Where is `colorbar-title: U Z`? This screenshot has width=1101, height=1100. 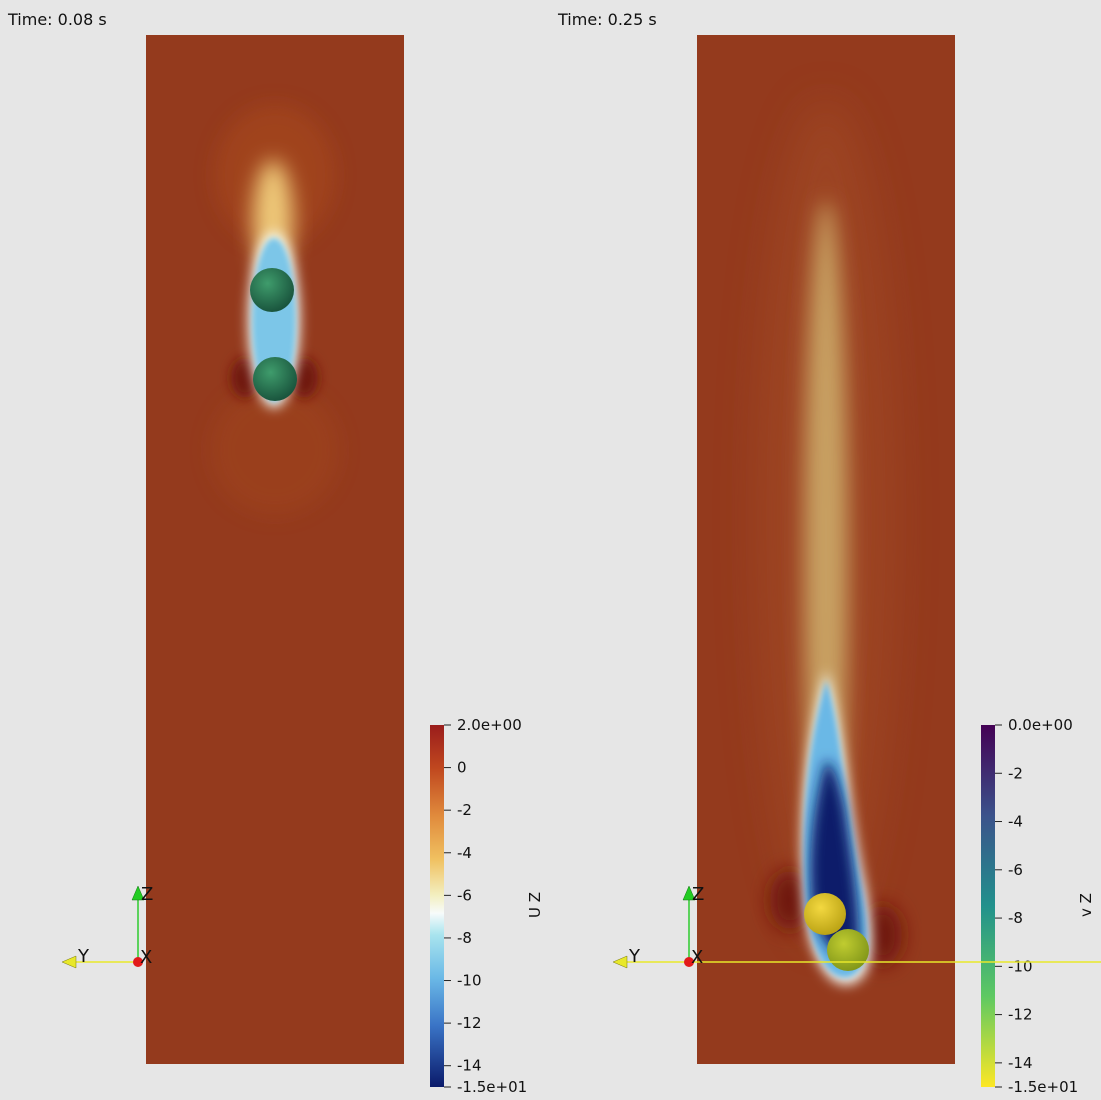 colorbar-title: U Z is located at coordinates (535, 905).